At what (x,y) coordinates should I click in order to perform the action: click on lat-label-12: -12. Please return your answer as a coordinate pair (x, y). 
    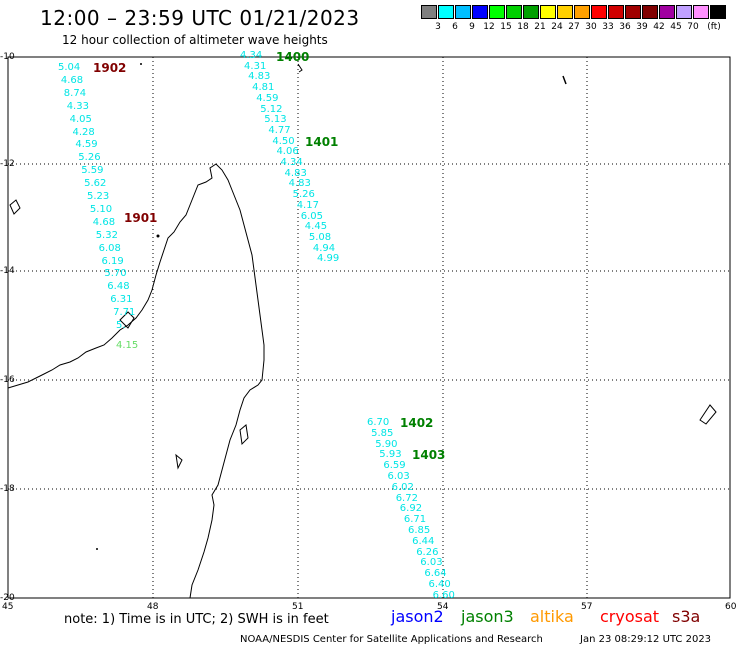
    Looking at the image, I should click on (7, 164).